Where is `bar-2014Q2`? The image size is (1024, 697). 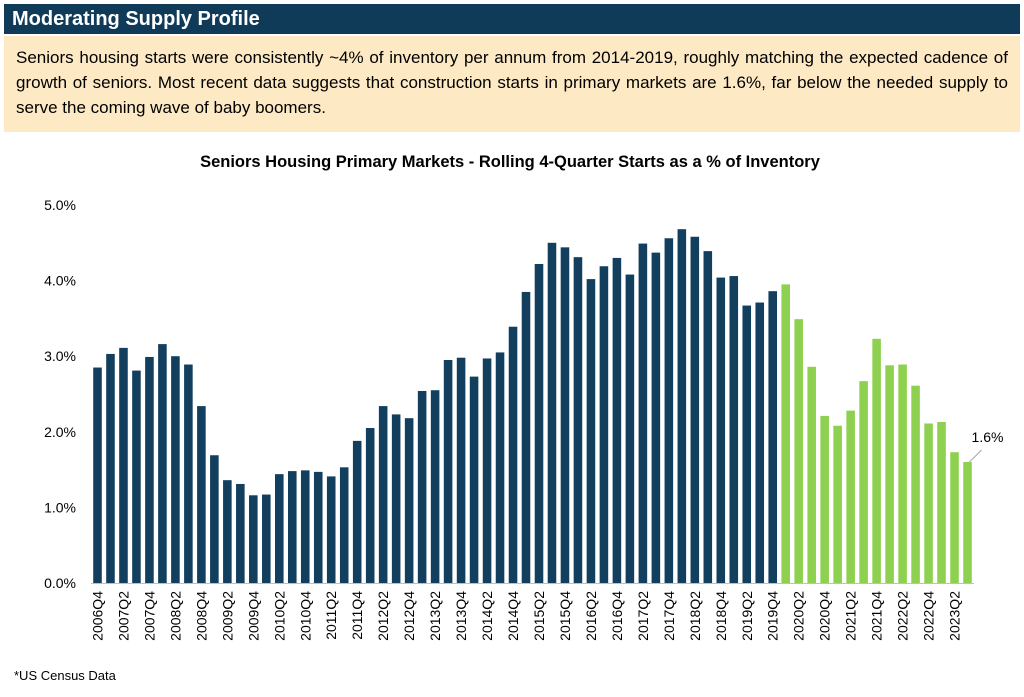
bar-2014Q2 is located at coordinates (487, 470).